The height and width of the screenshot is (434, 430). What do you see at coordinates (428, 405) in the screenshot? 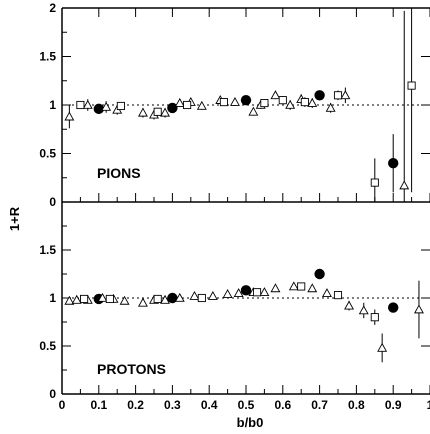
I see `x-tick-label: 1` at bounding box center [428, 405].